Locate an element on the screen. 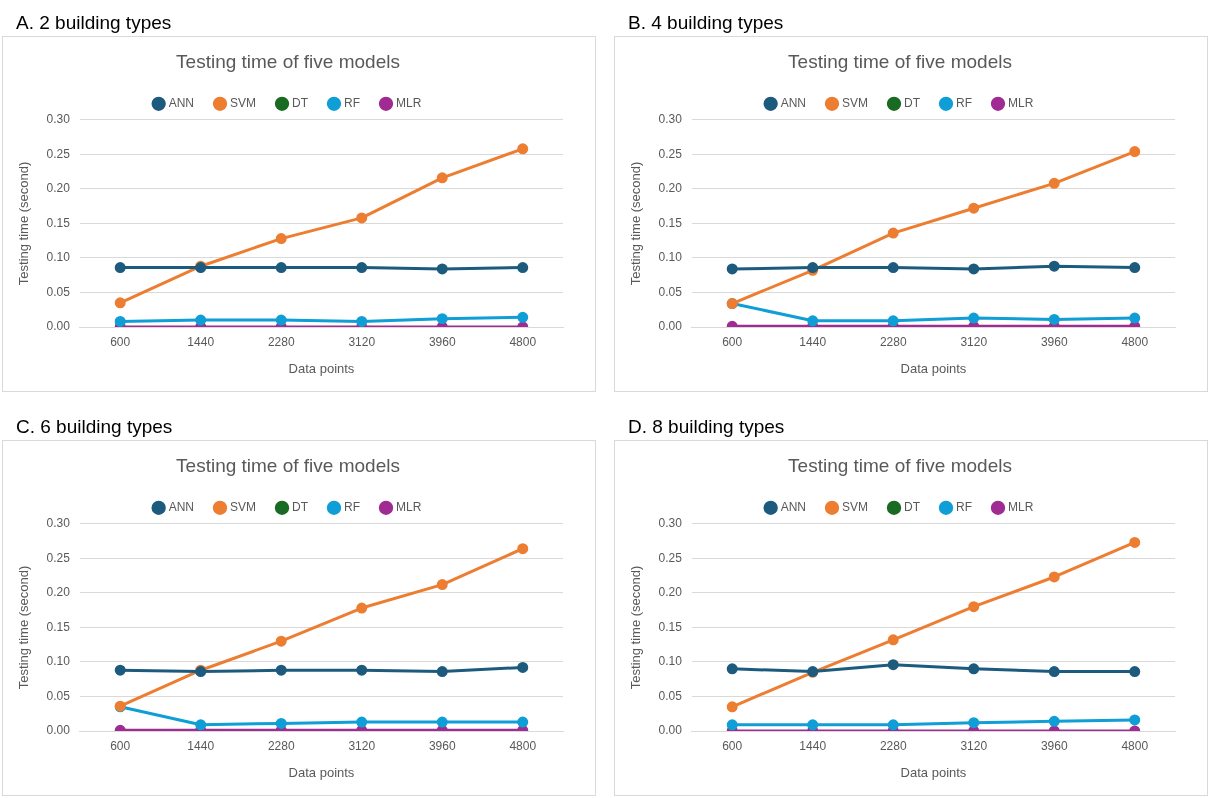 The width and height of the screenshot is (1208, 798). chart-subtitle: B. 4 building types is located at coordinates (706, 23).